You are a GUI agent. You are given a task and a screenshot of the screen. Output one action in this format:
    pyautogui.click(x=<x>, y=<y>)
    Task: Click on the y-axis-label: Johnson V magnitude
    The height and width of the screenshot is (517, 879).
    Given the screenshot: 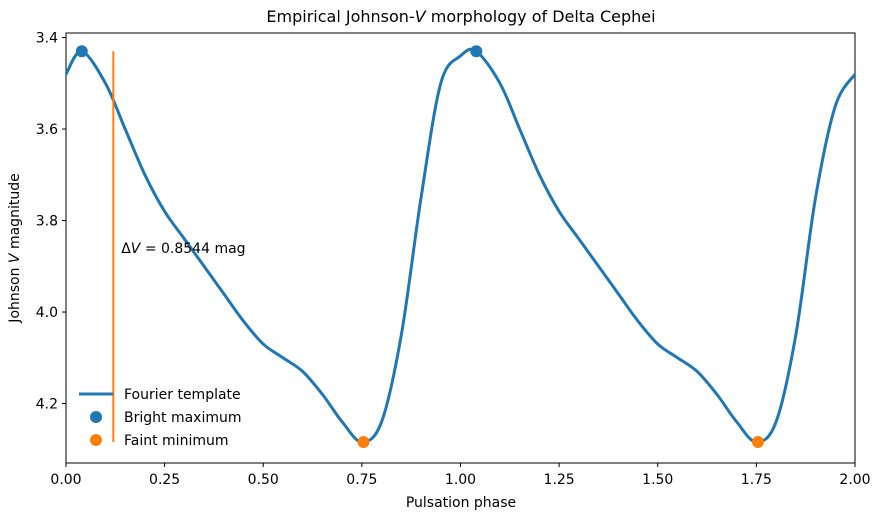 What is the action you would take?
    pyautogui.click(x=15, y=248)
    